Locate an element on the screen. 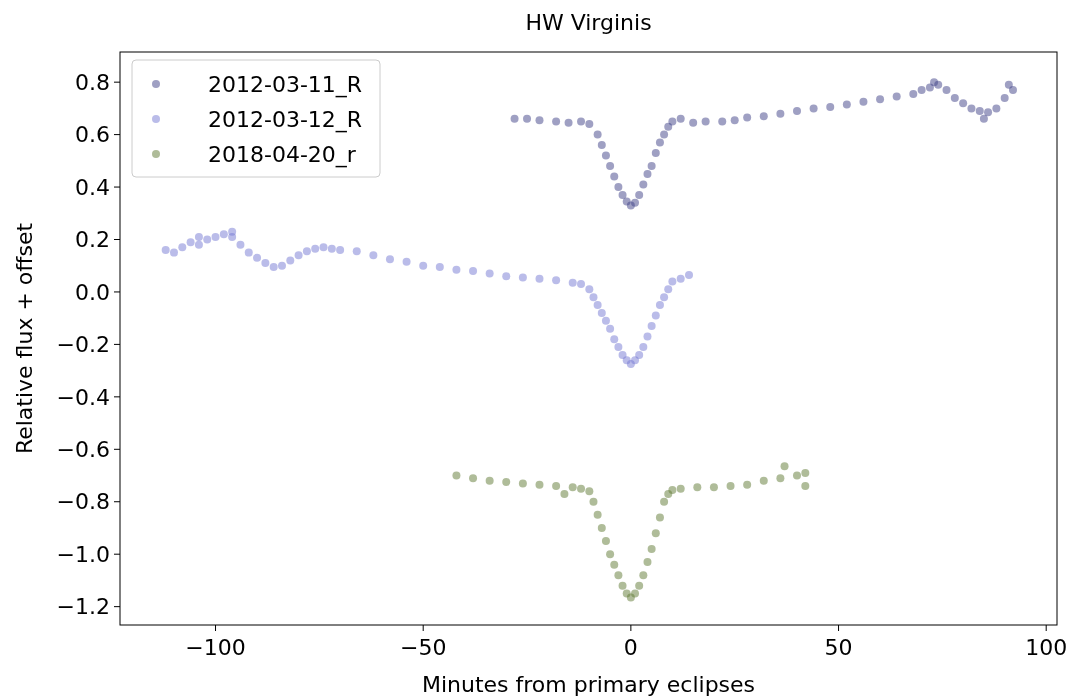 Image resolution: width=1074 pixels, height=700 pixels. x-tick-label: 50 is located at coordinates (838, 647).